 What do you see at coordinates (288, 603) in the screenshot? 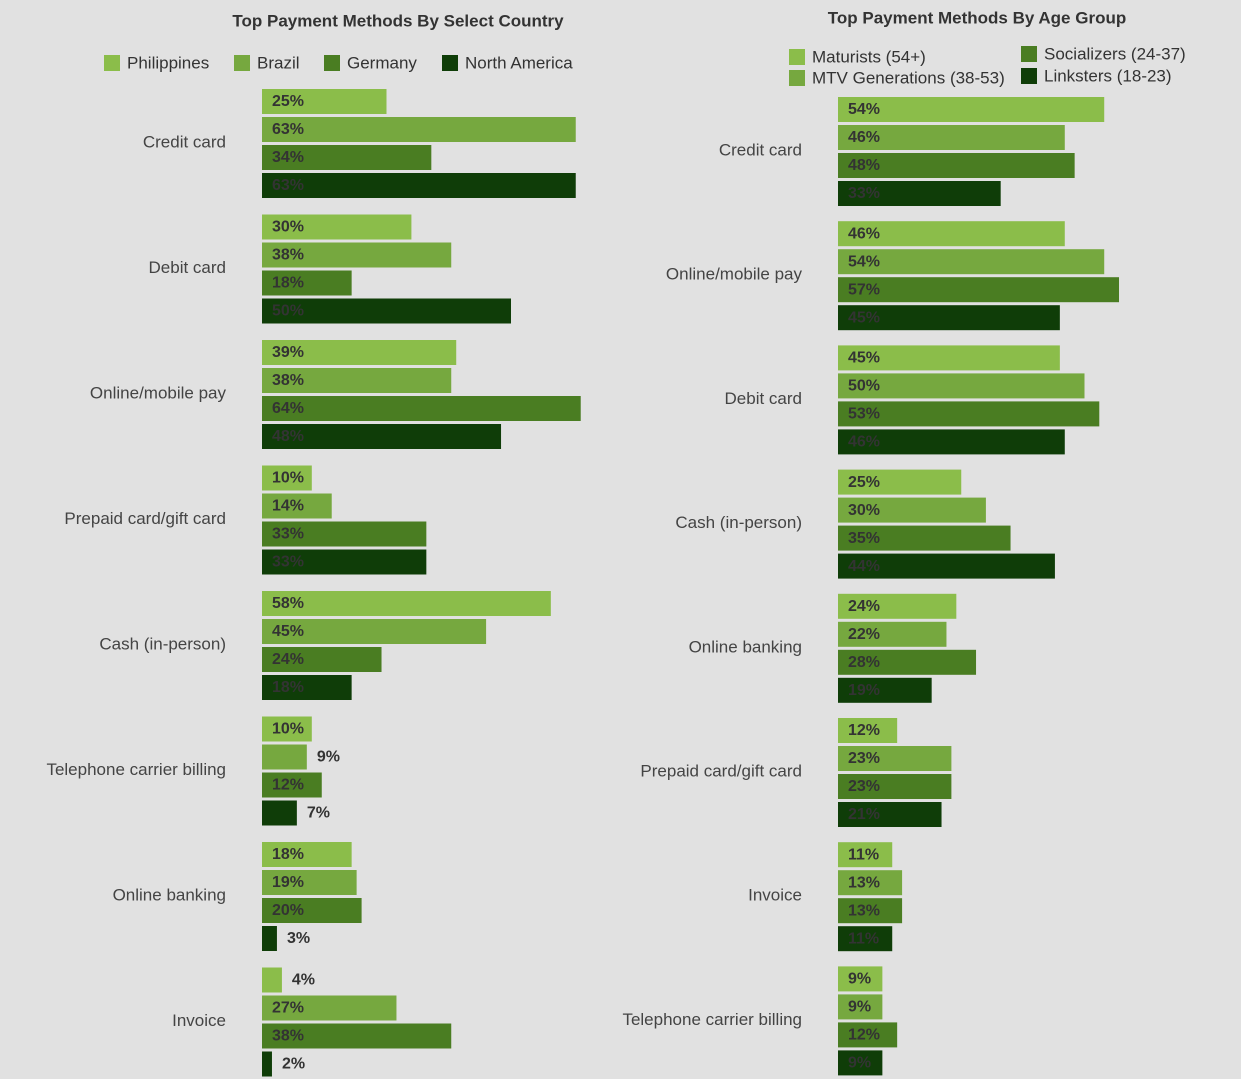
I see `value-label: 58%` at bounding box center [288, 603].